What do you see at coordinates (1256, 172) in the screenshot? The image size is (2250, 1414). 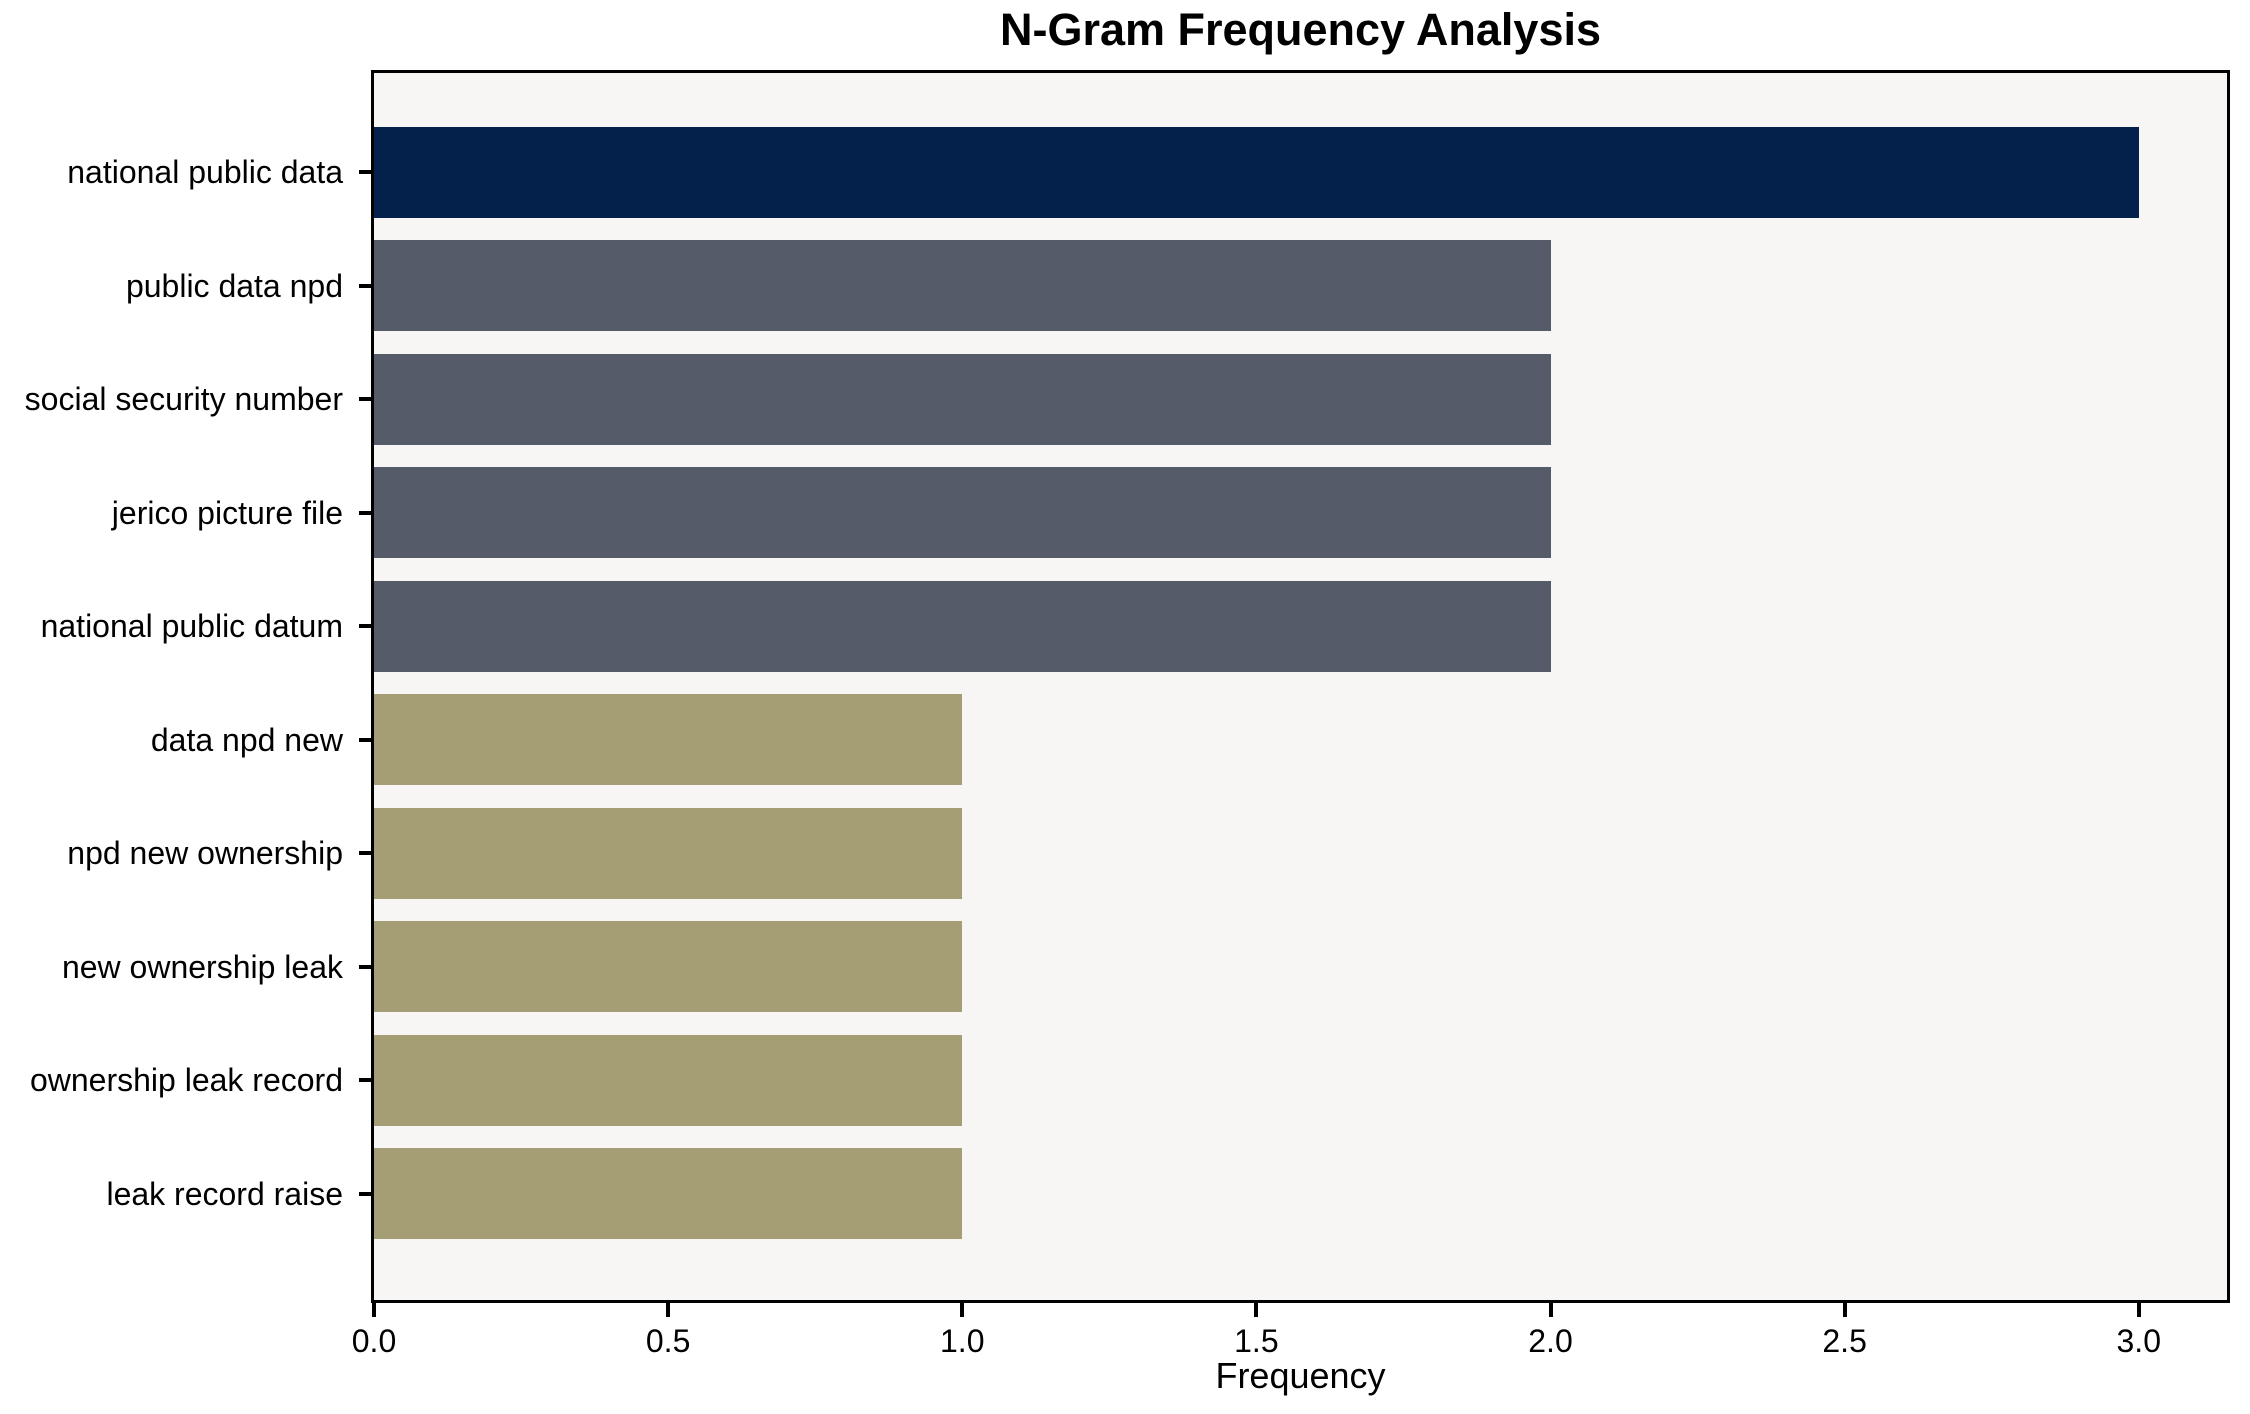 I see `bar-national-public-data` at bounding box center [1256, 172].